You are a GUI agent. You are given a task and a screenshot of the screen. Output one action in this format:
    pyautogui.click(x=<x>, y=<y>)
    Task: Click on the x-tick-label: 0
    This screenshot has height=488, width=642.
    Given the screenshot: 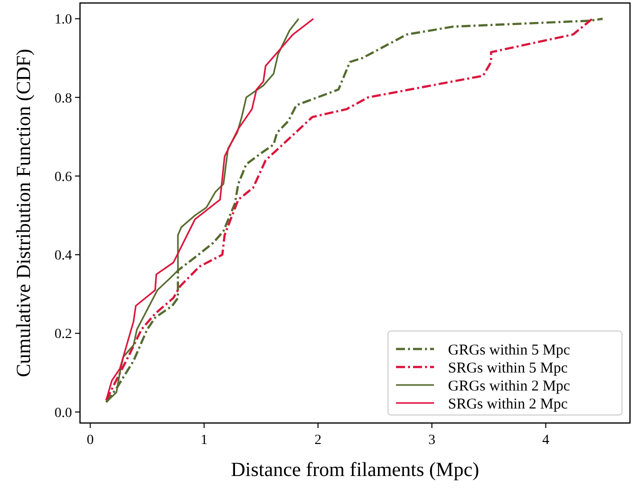 What is the action you would take?
    pyautogui.click(x=90, y=440)
    